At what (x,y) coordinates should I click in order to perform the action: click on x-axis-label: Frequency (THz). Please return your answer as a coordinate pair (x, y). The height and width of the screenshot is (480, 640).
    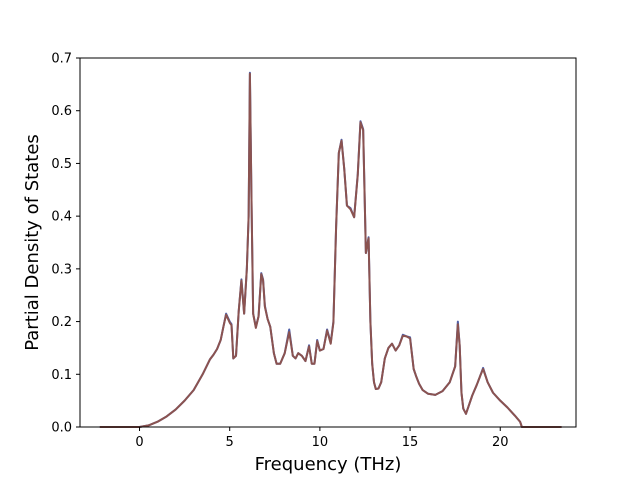
    Looking at the image, I should click on (328, 464).